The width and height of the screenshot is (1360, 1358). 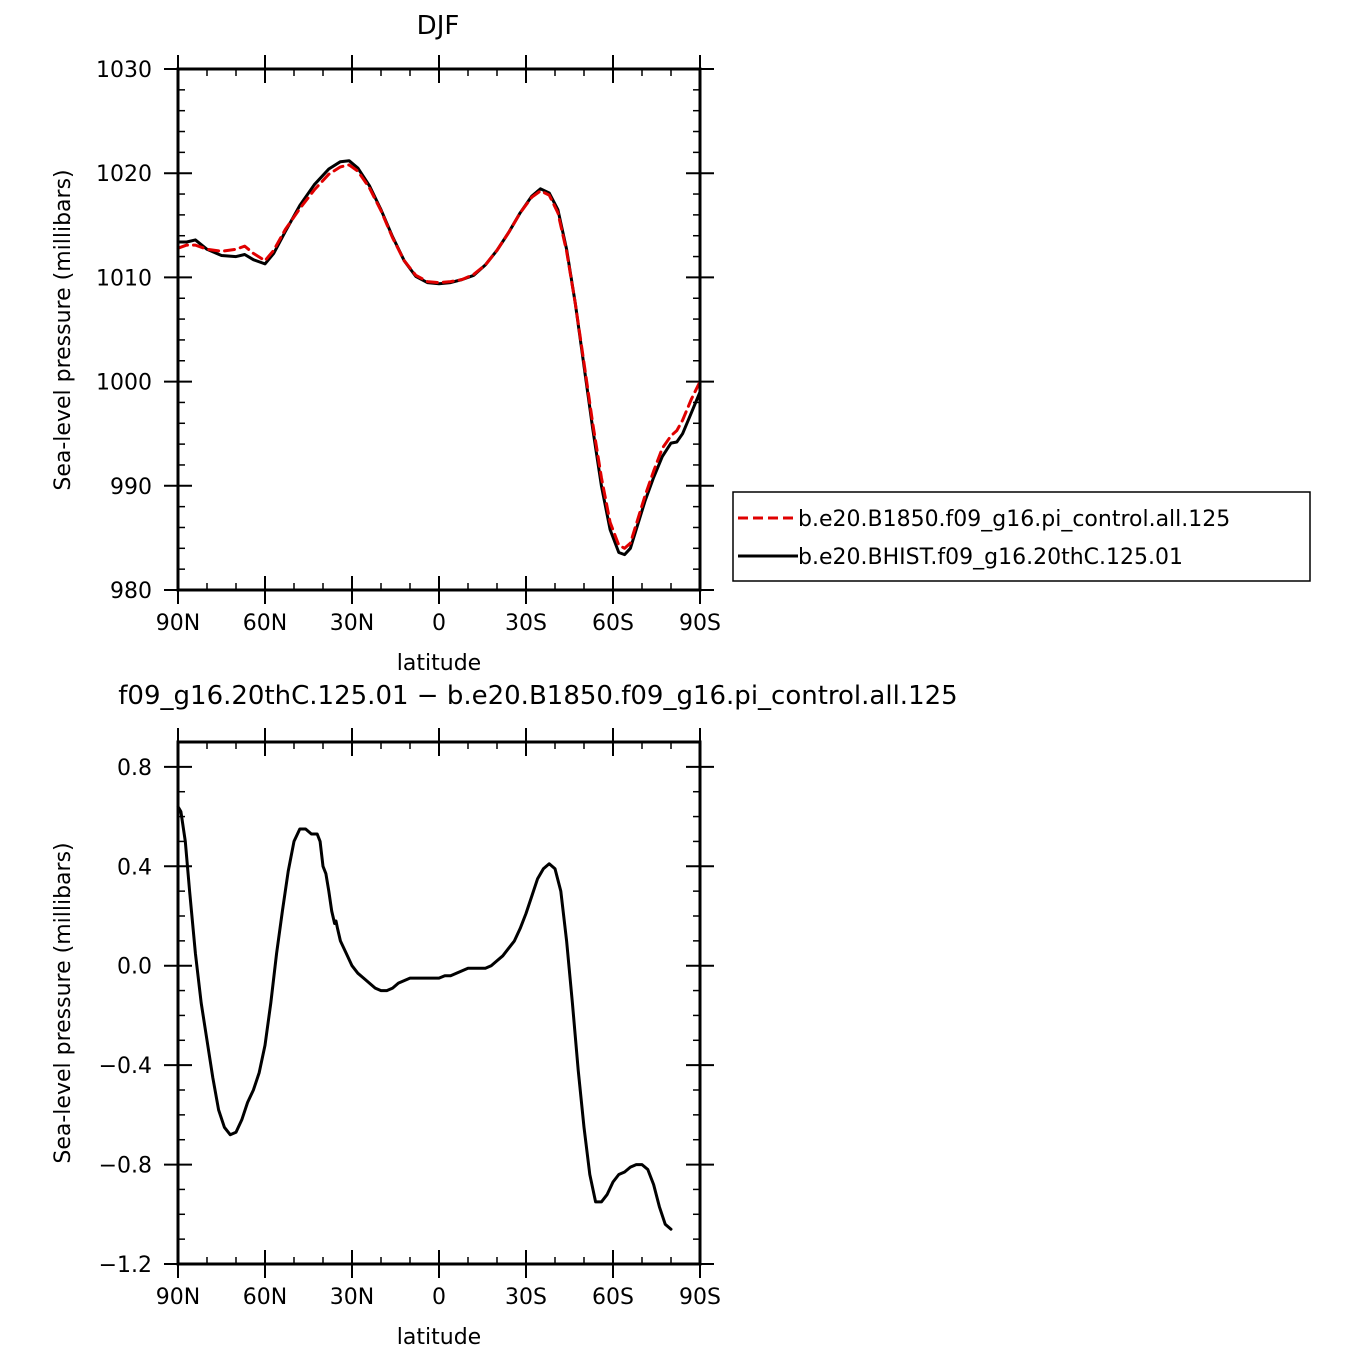 What do you see at coordinates (439, 1337) in the screenshot?
I see `panel-difference-xlabel: latitude` at bounding box center [439, 1337].